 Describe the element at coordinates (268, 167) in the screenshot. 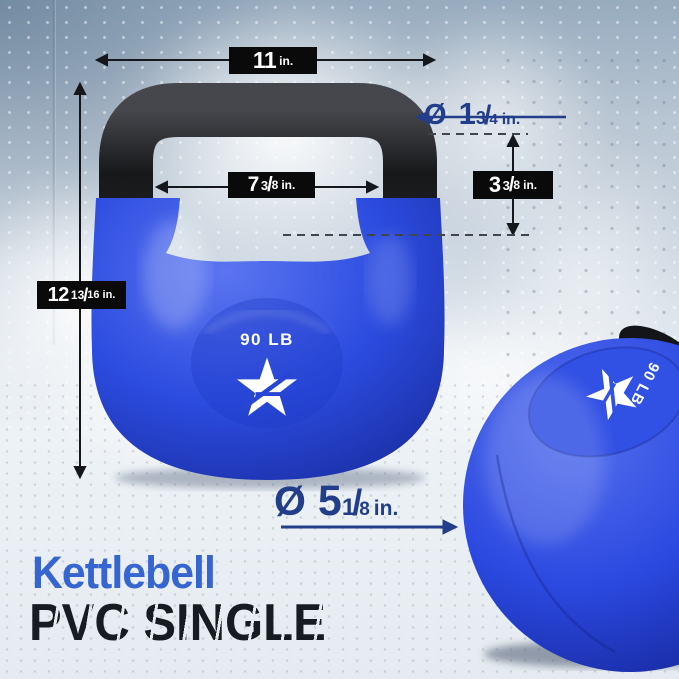

I see `main-kettlebell-handle` at that location.